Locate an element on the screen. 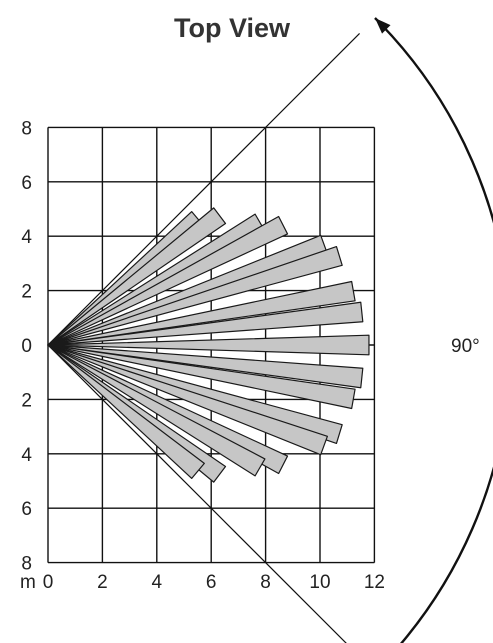 The width and height of the screenshot is (493, 643). arc-arrowhead is located at coordinates (382, 26).